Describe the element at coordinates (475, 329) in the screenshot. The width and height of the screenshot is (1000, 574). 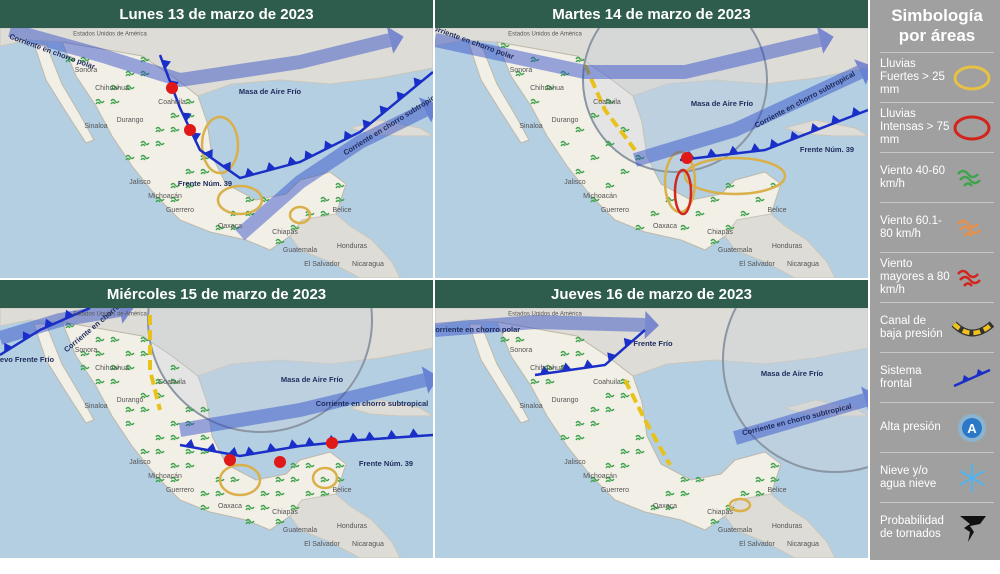
I see `feature-label: Corriente en chorro polar` at that location.